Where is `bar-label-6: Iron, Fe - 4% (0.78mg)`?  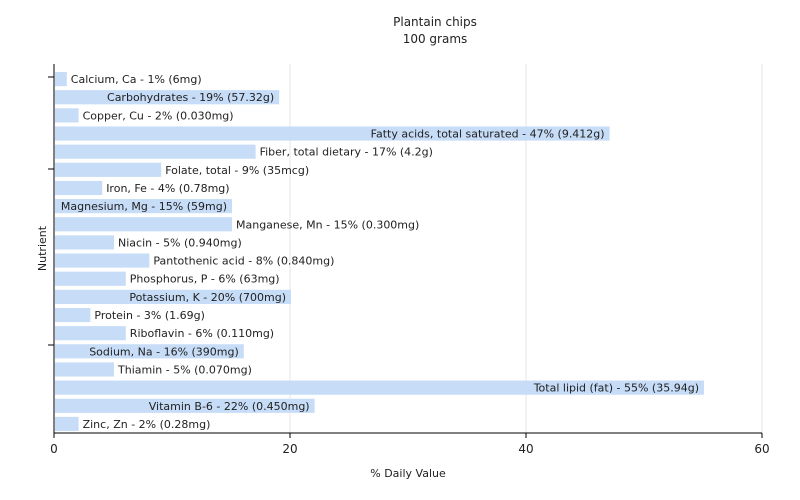
bar-label-6: Iron, Fe - 4% (0.78mg) is located at coordinates (167, 188).